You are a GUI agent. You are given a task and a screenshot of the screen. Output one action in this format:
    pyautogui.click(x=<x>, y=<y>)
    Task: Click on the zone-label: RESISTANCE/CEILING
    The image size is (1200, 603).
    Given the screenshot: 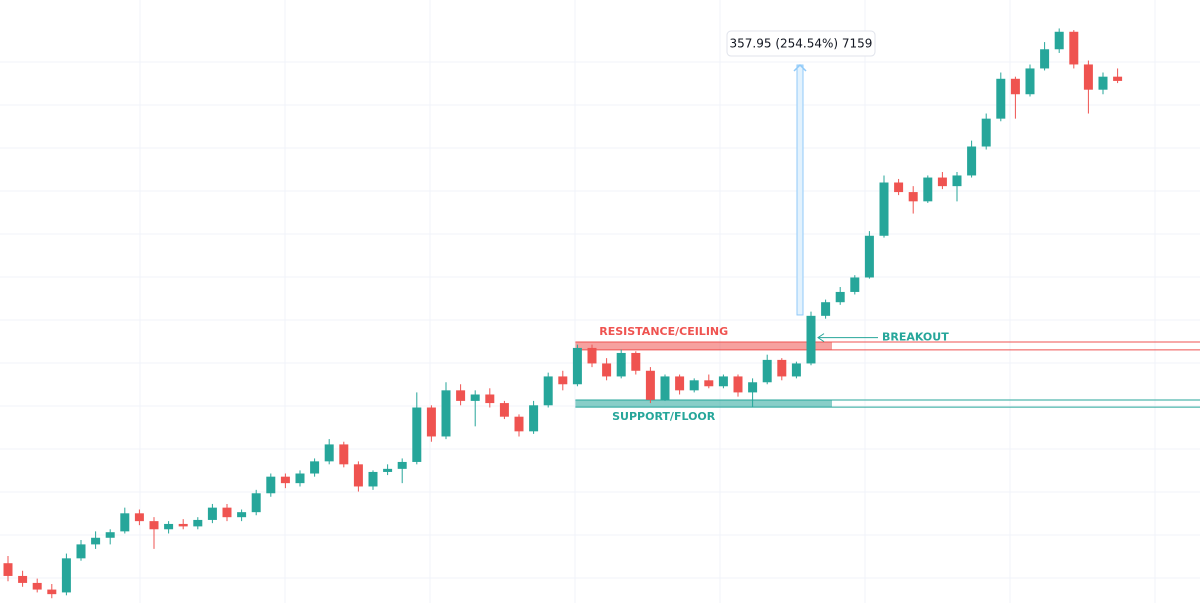 What is the action you would take?
    pyautogui.click(x=663, y=331)
    